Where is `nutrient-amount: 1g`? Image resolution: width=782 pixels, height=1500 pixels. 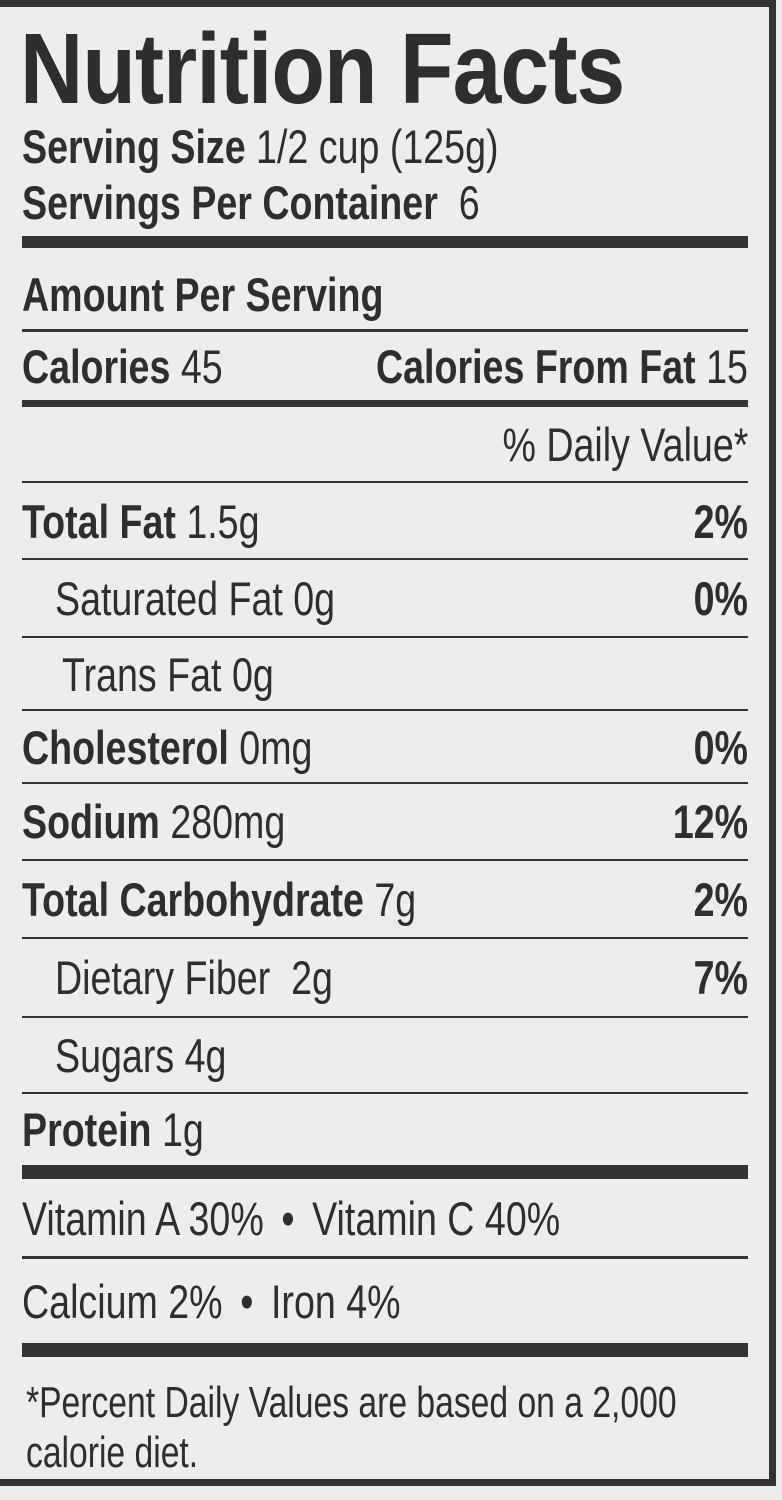
nutrient-amount: 1g is located at coordinates (182, 1129).